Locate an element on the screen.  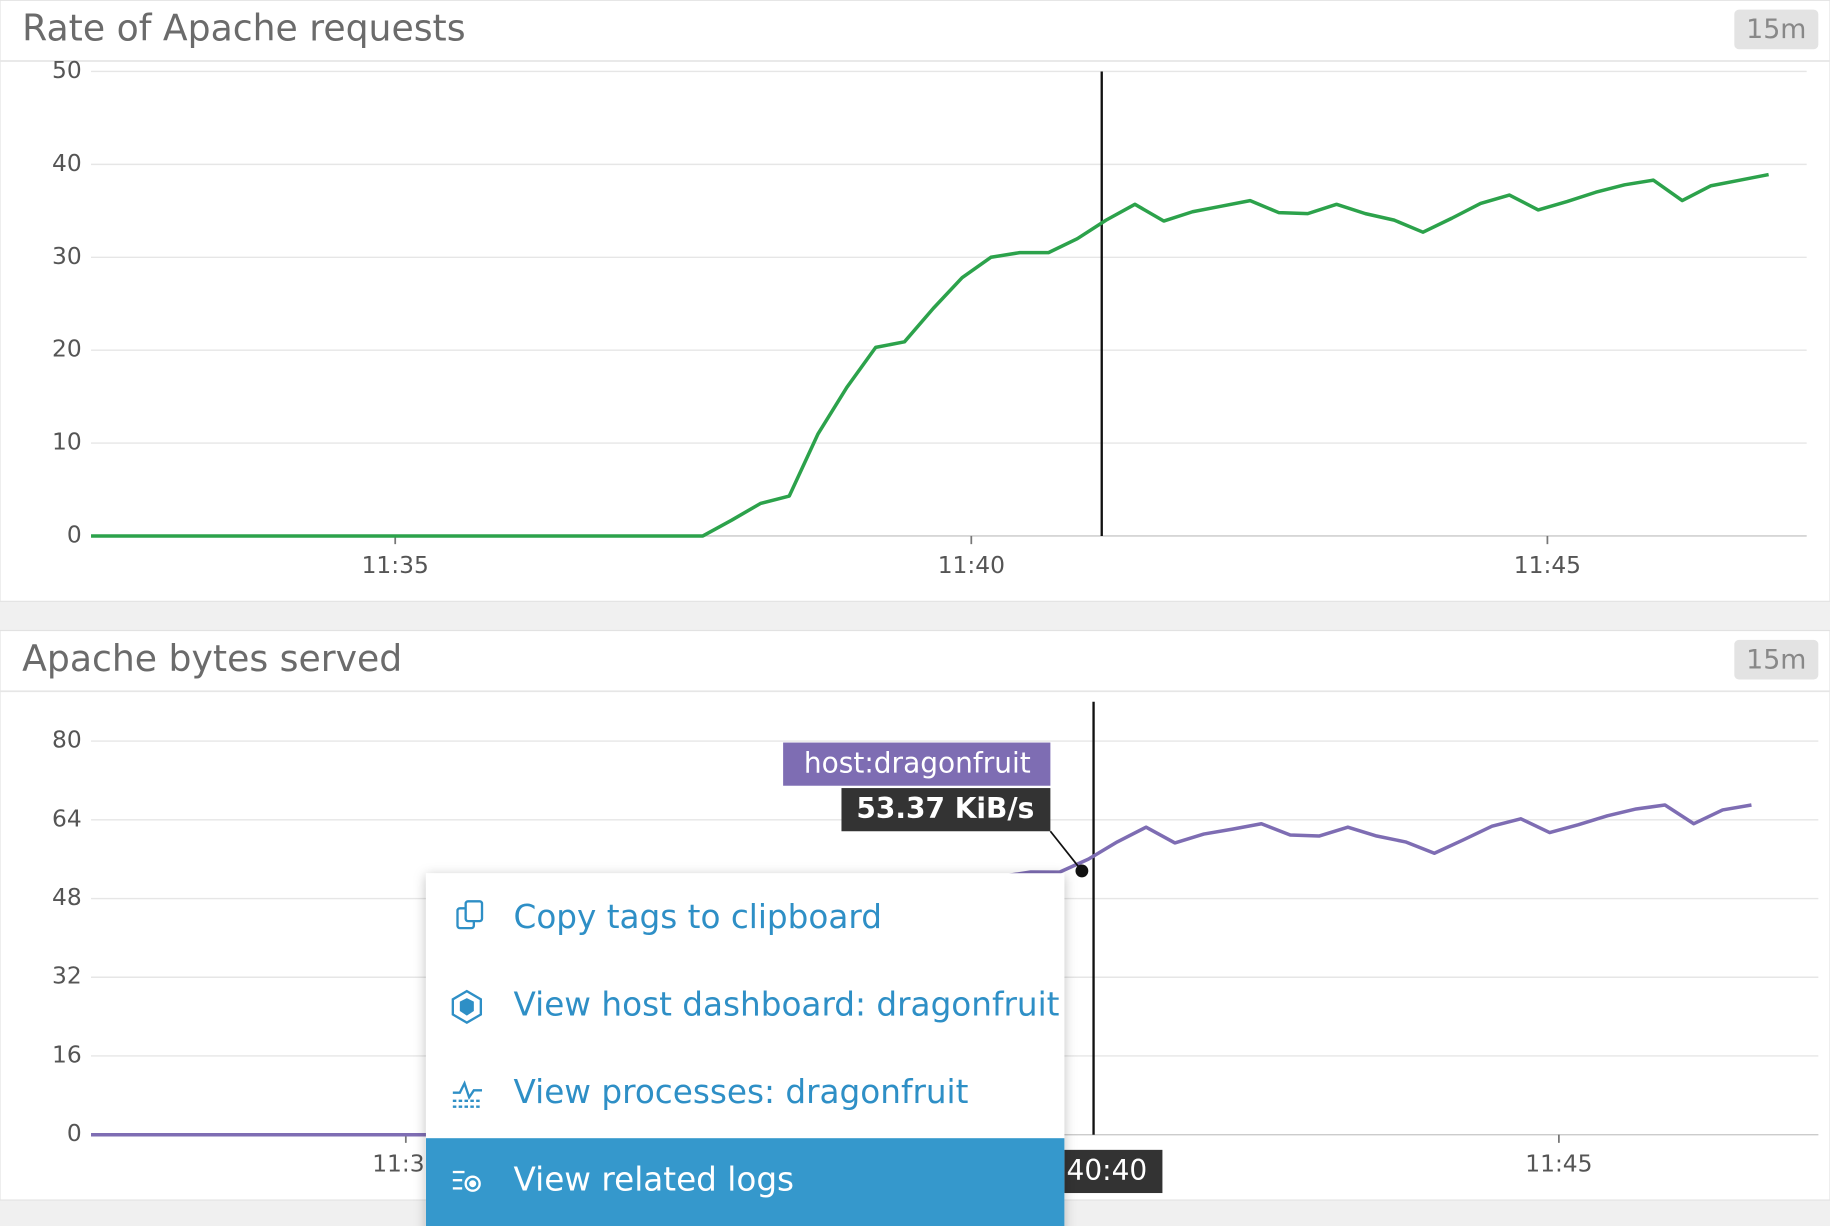
icon-copy is located at coordinates (470, 915).